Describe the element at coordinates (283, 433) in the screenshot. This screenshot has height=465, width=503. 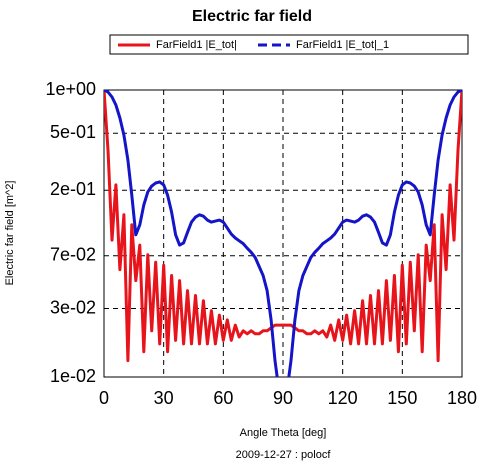
I see `x-axis-label: Angle Theta [deg]` at that location.